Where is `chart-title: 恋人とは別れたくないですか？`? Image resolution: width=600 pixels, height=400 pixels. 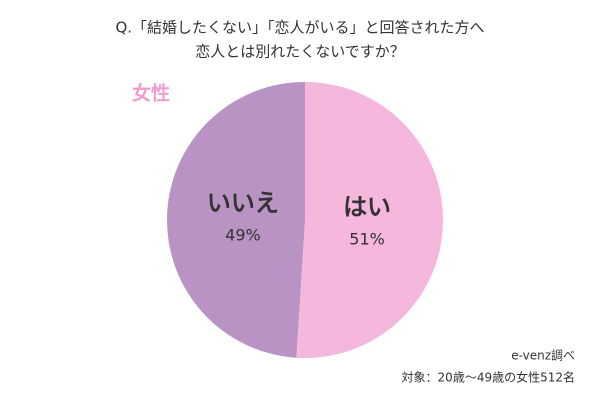
chart-title: 恋人とは別れたくないですか？ is located at coordinates (300, 52).